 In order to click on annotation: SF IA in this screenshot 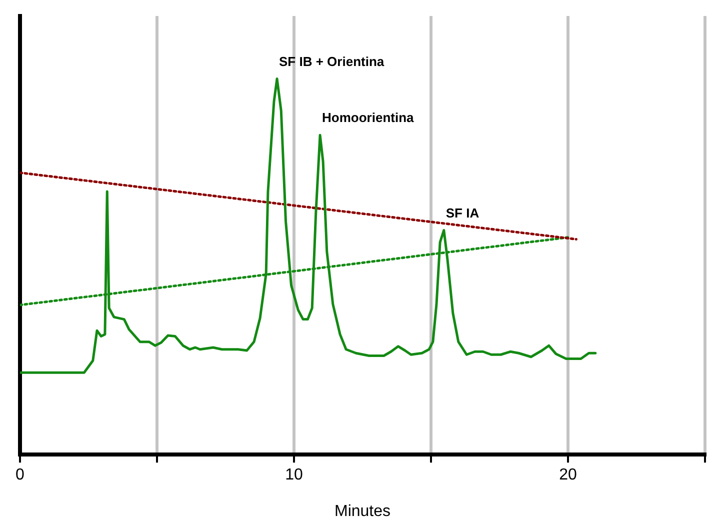, I will do `click(463, 212)`.